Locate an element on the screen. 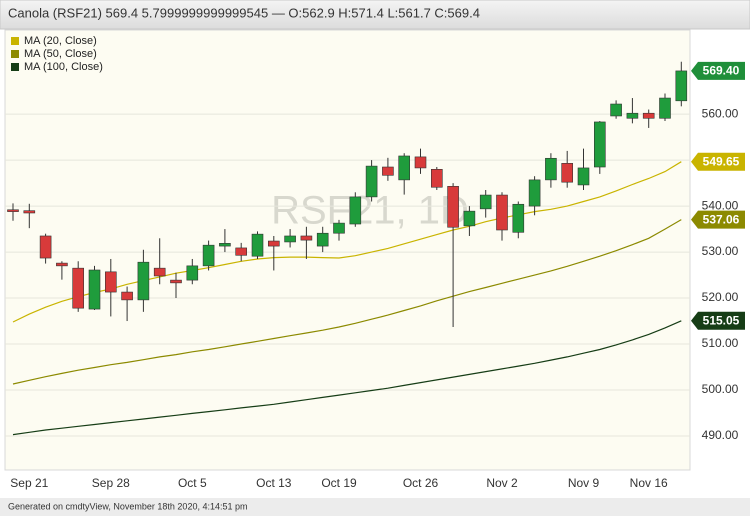  header-bar is located at coordinates (375, 15).